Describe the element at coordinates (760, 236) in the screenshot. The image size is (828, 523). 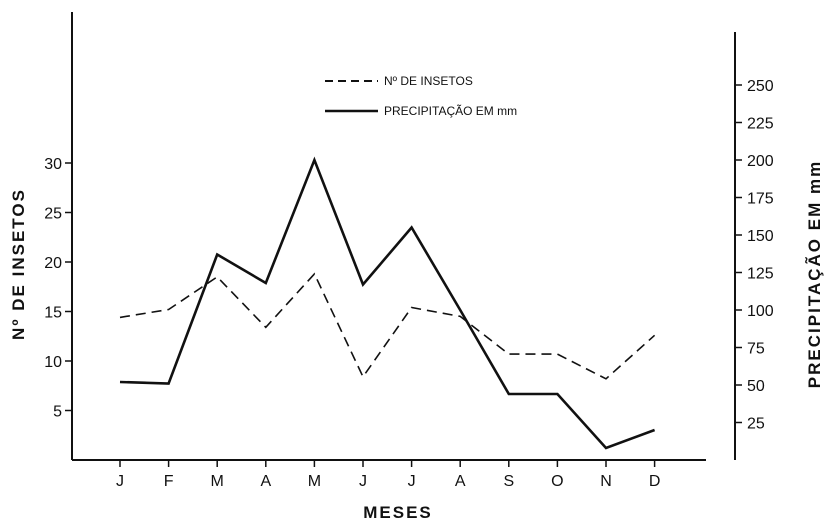
I see `right-tick-label: 150` at that location.